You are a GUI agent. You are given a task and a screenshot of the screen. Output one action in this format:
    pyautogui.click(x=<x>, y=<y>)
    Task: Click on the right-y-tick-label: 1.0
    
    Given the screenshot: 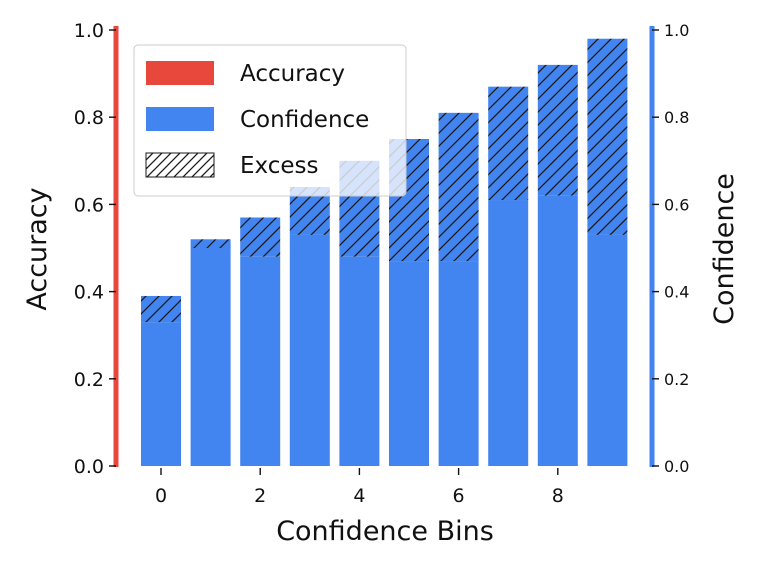 What is the action you would take?
    pyautogui.click(x=676, y=30)
    